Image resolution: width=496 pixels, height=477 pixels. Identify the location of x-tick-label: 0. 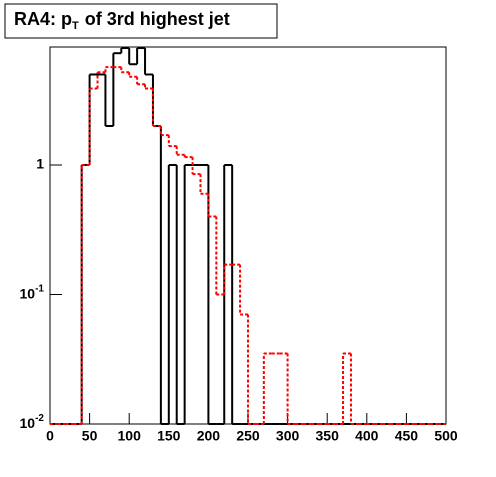
(50, 436).